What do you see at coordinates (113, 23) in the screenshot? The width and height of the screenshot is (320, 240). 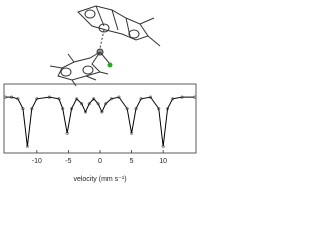 I see `ring-upper` at bounding box center [113, 23].